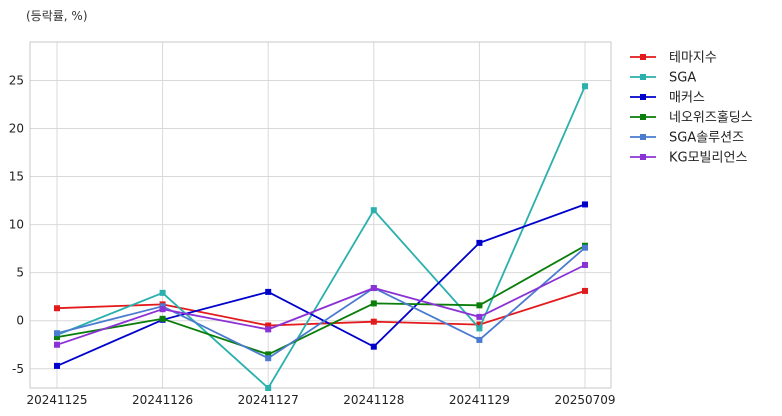  Describe the element at coordinates (20, 321) in the screenshot. I see `y-tick-label: 0` at that location.